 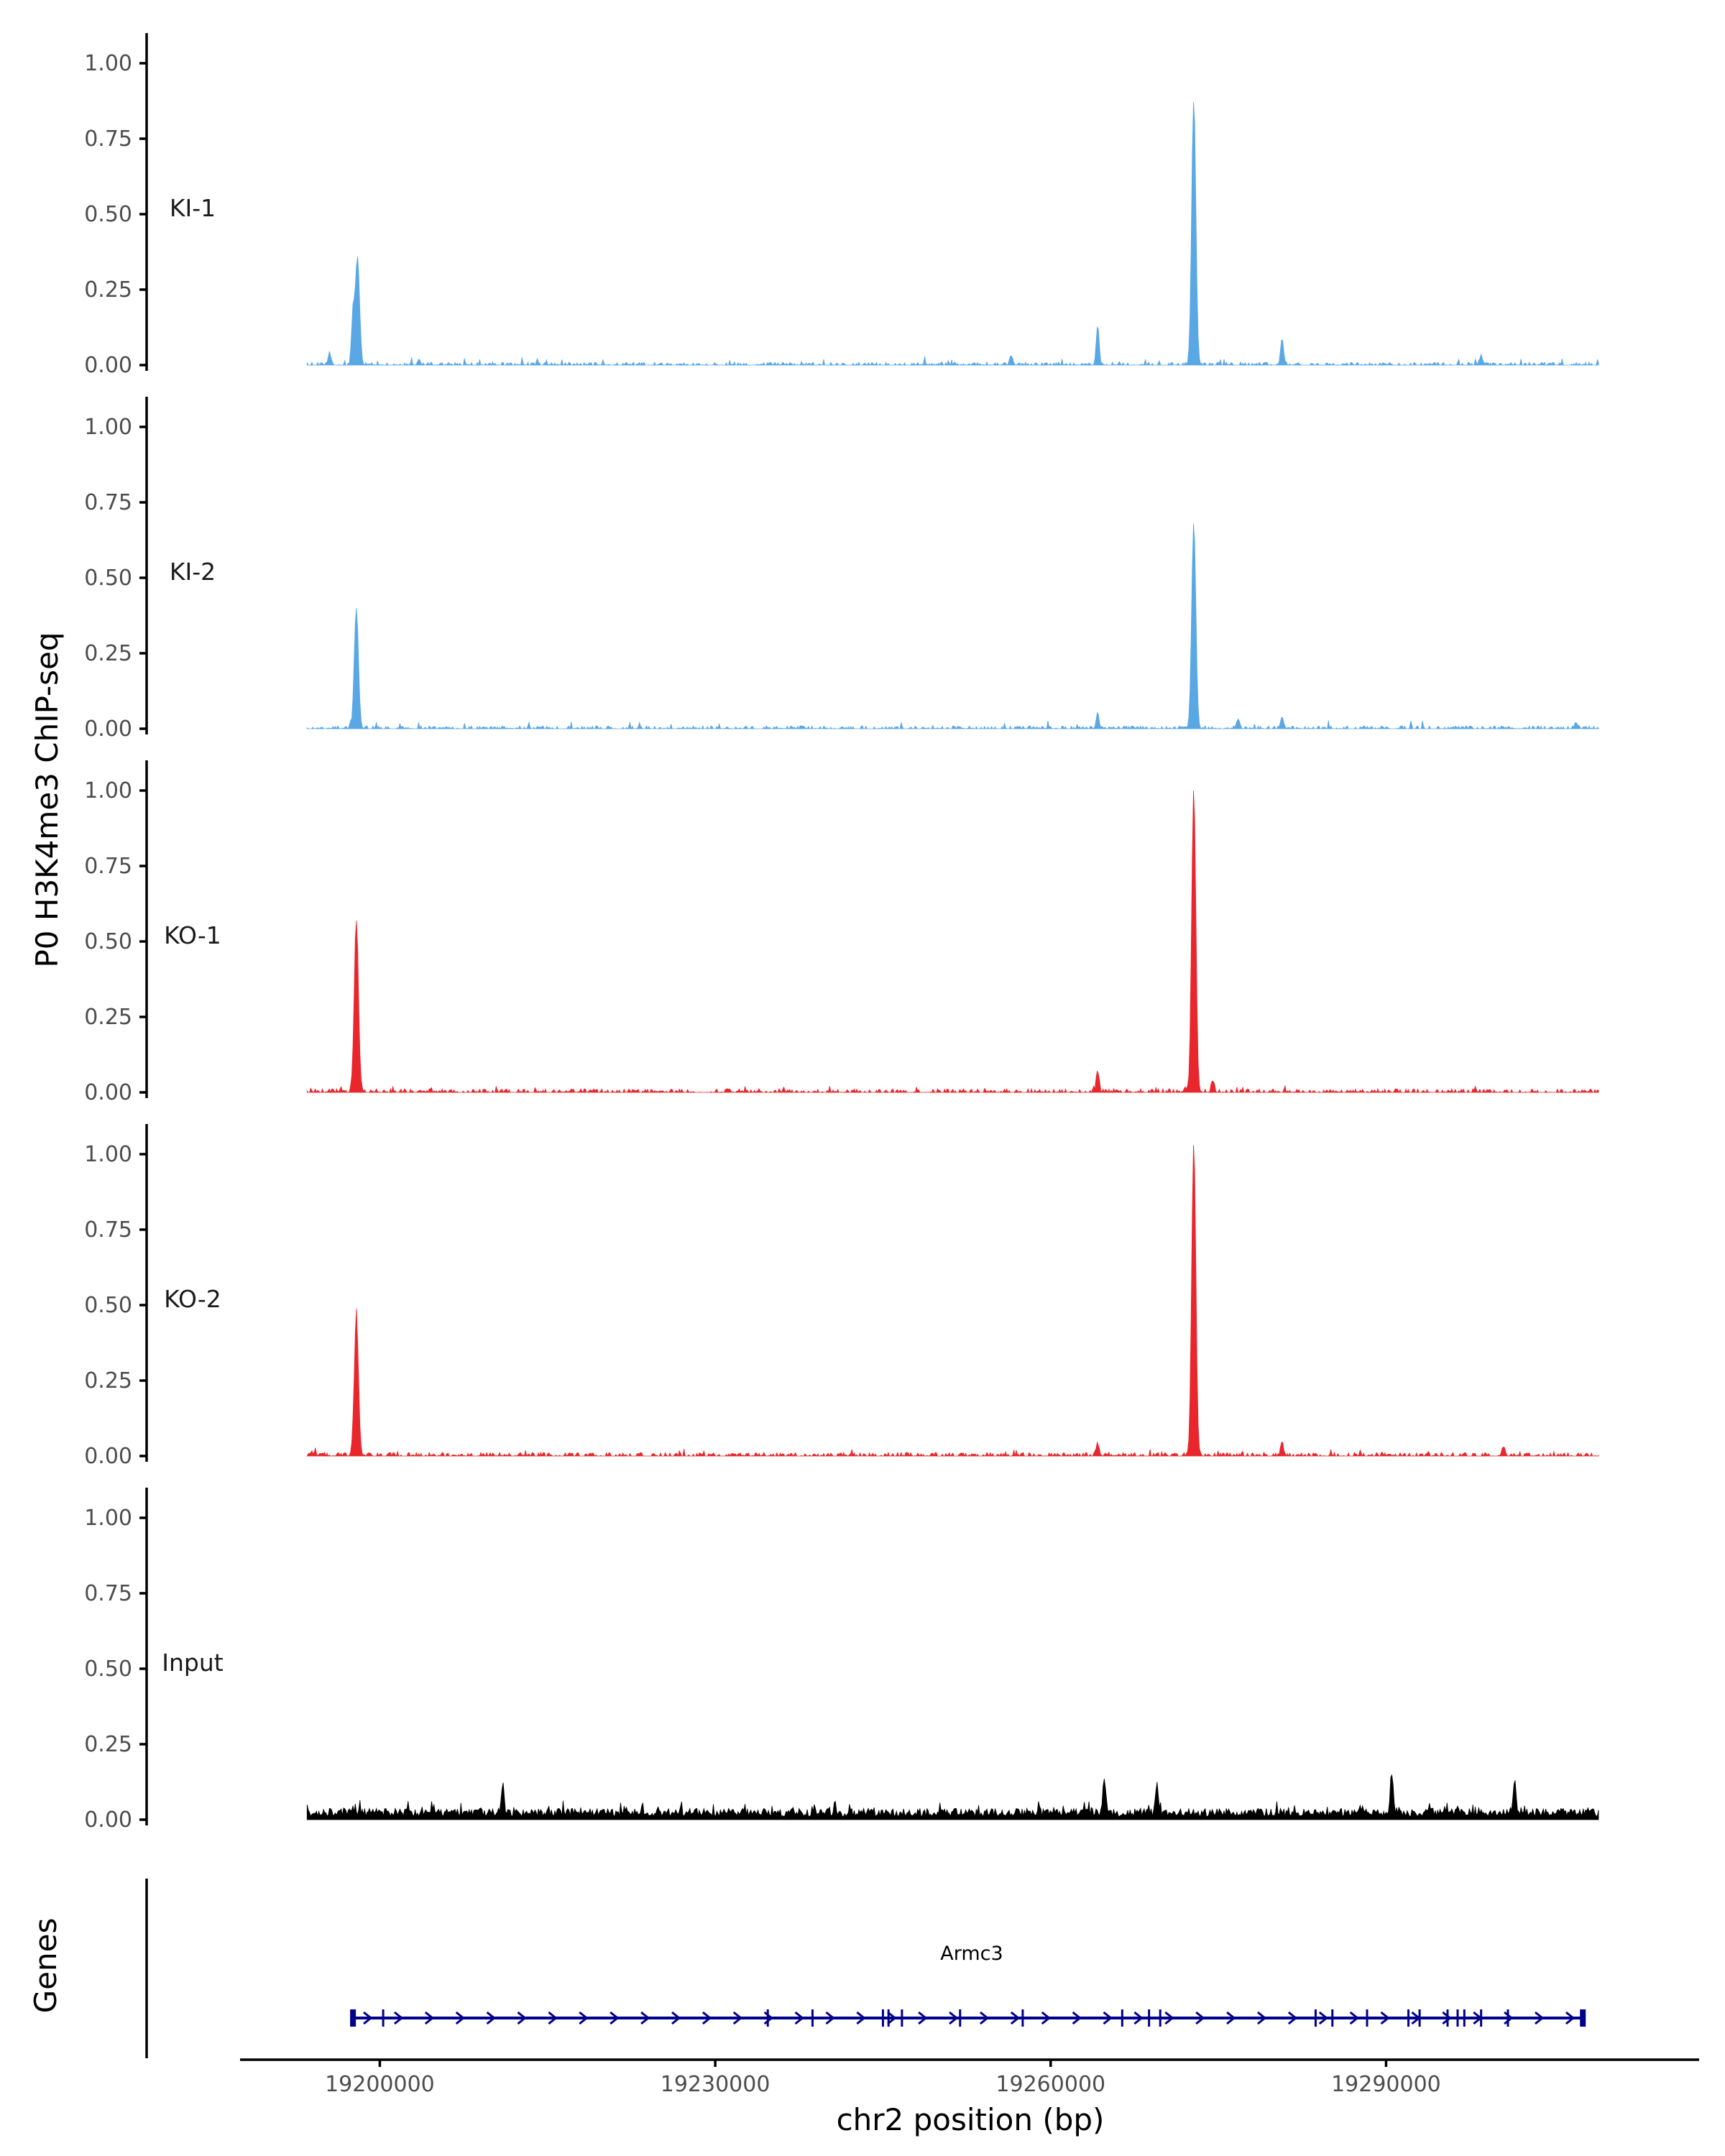 I want to click on track-ko-2: 0.00 0.25 0.50 0.75 1.00 KO-2, so click(x=841, y=1296).